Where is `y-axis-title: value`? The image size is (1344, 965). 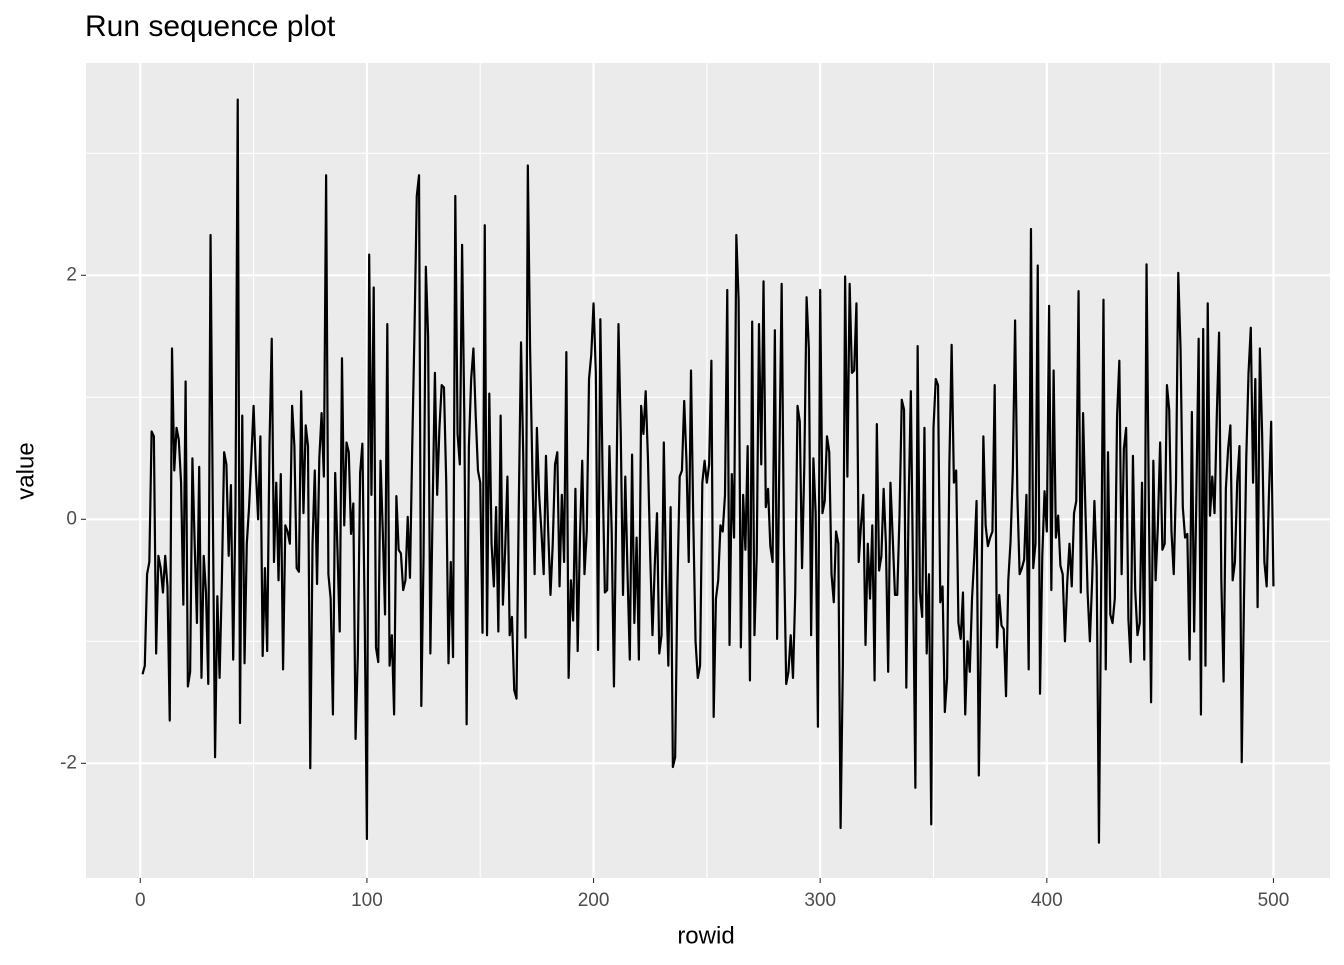 y-axis-title: value is located at coordinates (25, 470).